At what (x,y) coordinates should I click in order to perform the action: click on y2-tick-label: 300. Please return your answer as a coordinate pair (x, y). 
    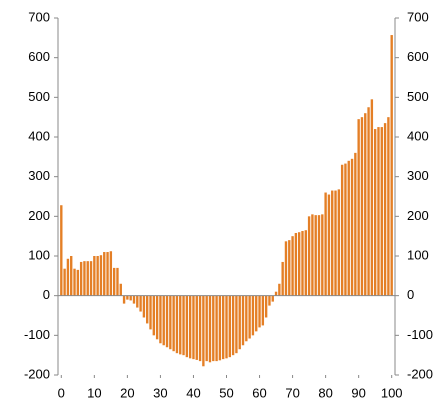
    Looking at the image, I should click on (418, 175).